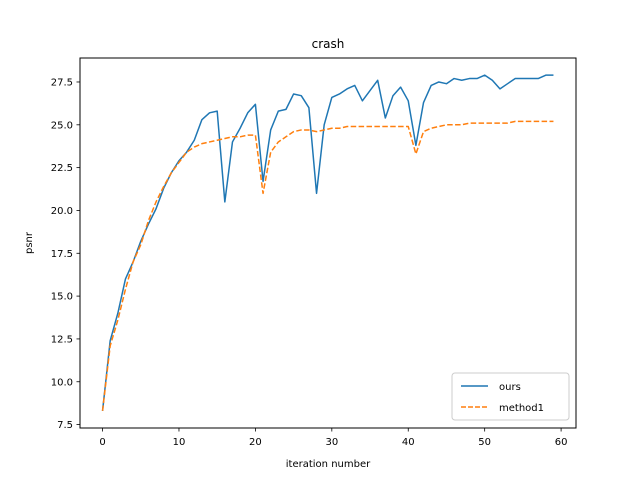  What do you see at coordinates (255, 442) in the screenshot?
I see `x-tick-label: 20` at bounding box center [255, 442].